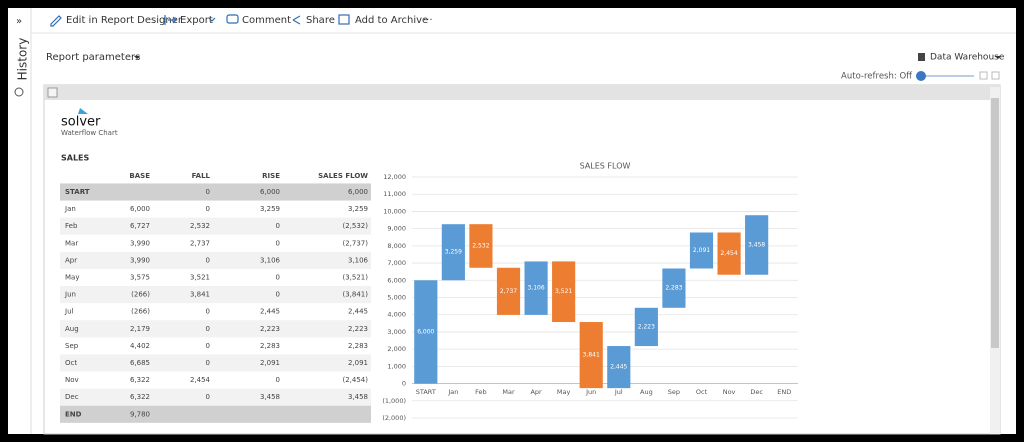 The height and width of the screenshot is (442, 1024). What do you see at coordinates (452, 392) in the screenshot?
I see `x-tick-label: Jan` at bounding box center [452, 392].